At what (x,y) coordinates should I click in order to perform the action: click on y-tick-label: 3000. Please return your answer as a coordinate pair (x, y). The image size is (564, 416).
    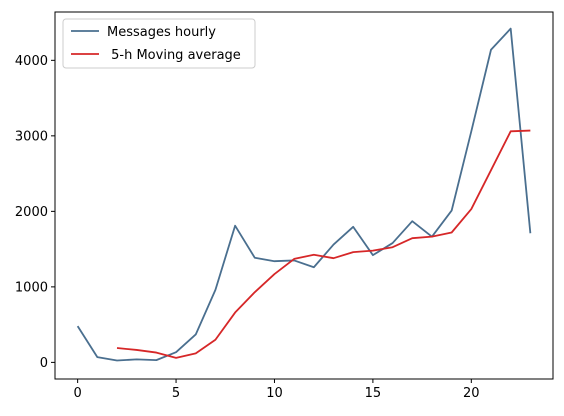
    Looking at the image, I should click on (31, 136).